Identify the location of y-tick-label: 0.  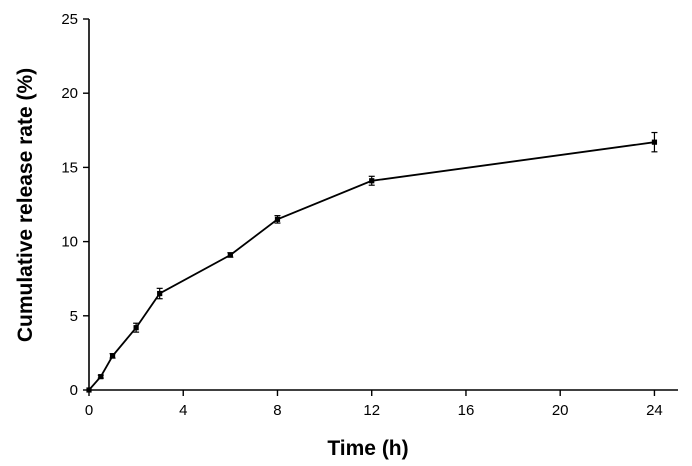
(74, 390).